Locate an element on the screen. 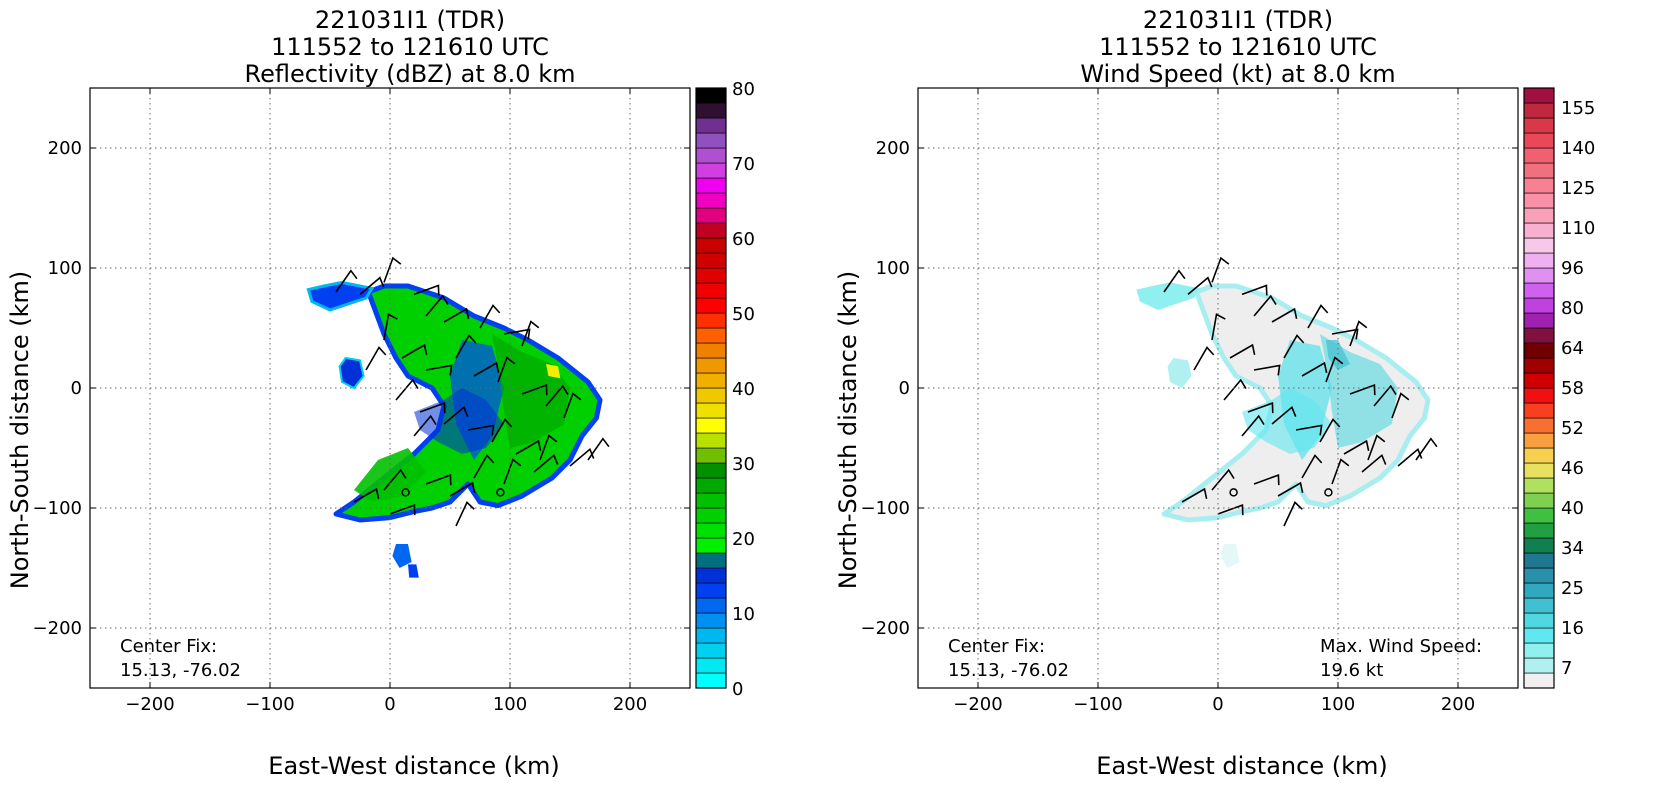 The height and width of the screenshot is (787, 1655). colorbar-label: 60 is located at coordinates (743, 239).